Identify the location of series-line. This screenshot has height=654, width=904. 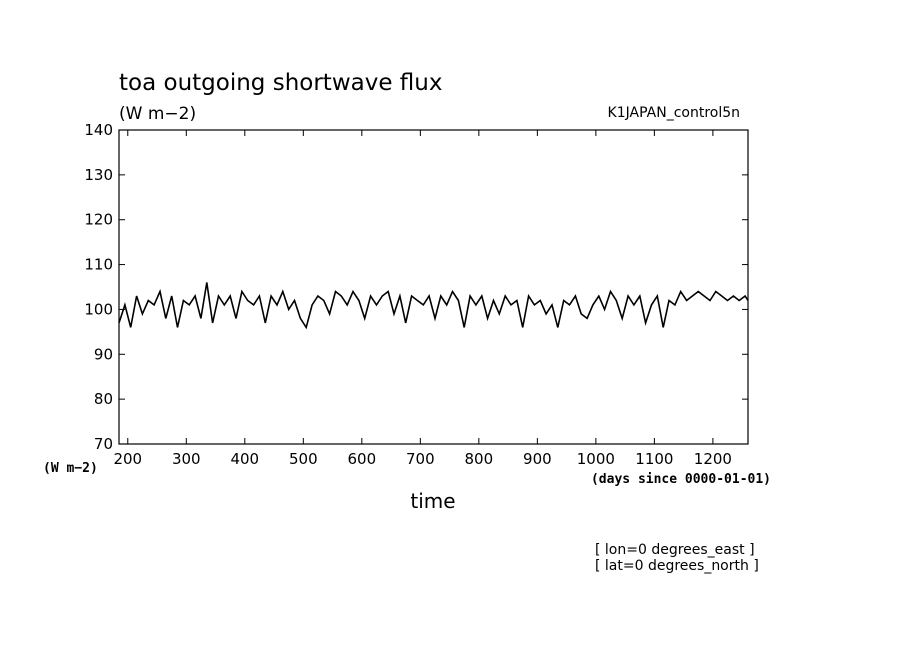
(433, 306).